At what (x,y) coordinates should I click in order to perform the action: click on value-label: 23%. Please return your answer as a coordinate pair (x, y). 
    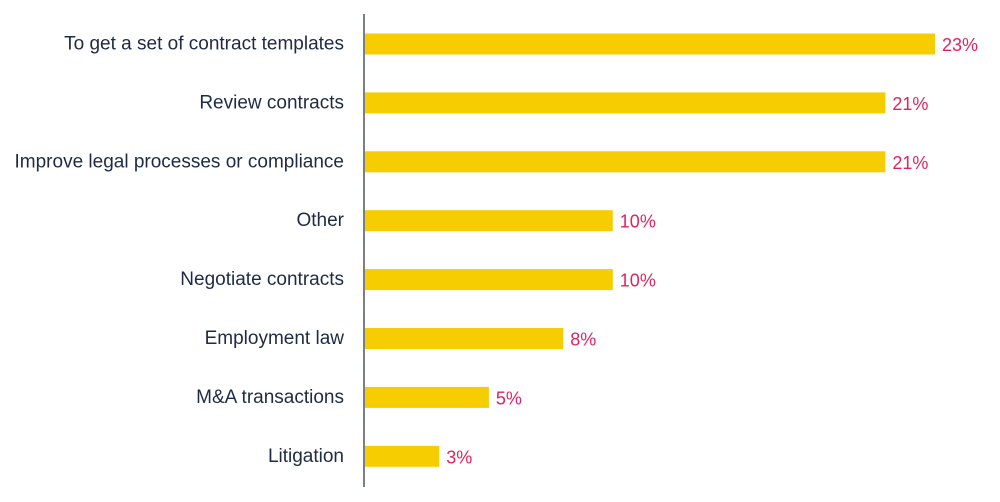
    Looking at the image, I should click on (960, 45).